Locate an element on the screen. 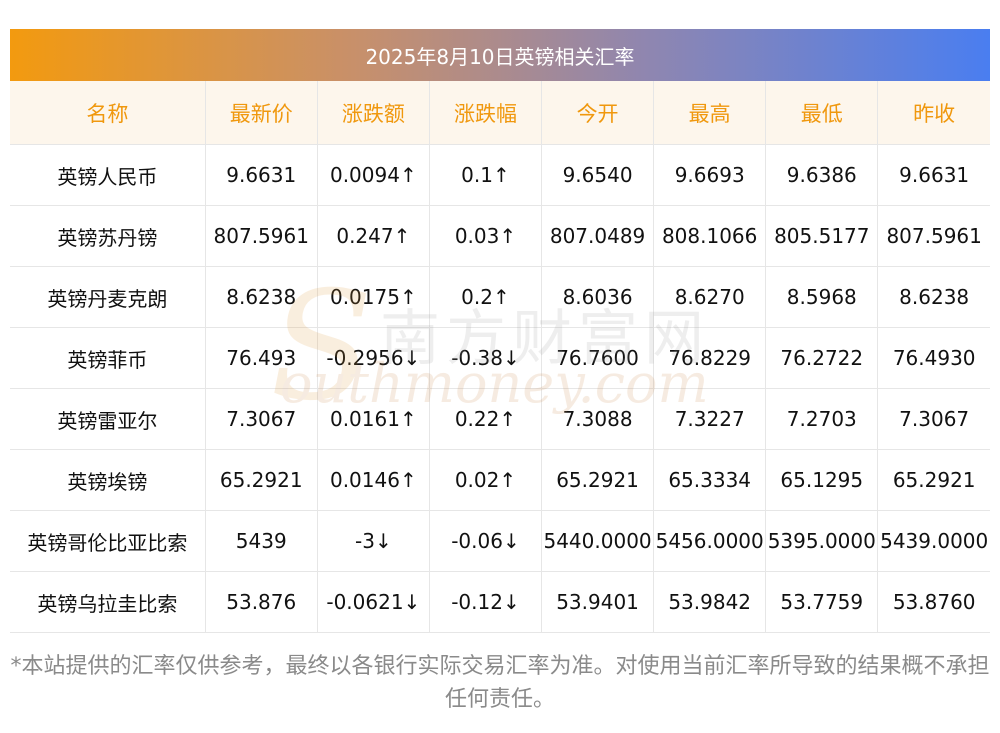 This screenshot has width=1000, height=733. cell-name: 英镑雷亚尔 is located at coordinates (108, 419).